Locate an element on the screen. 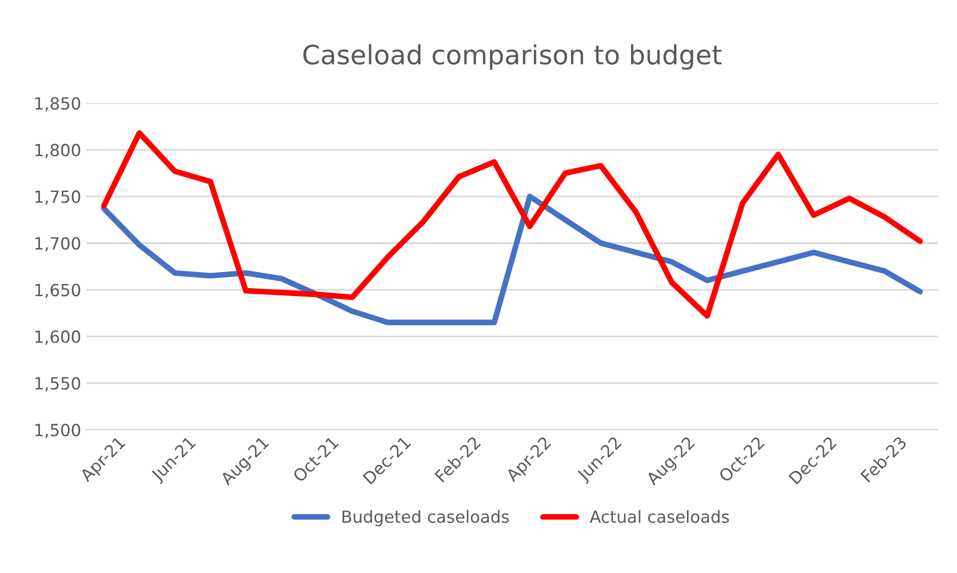 This screenshot has width=957, height=573. y-tick-label: 1,750 is located at coordinates (57, 197).